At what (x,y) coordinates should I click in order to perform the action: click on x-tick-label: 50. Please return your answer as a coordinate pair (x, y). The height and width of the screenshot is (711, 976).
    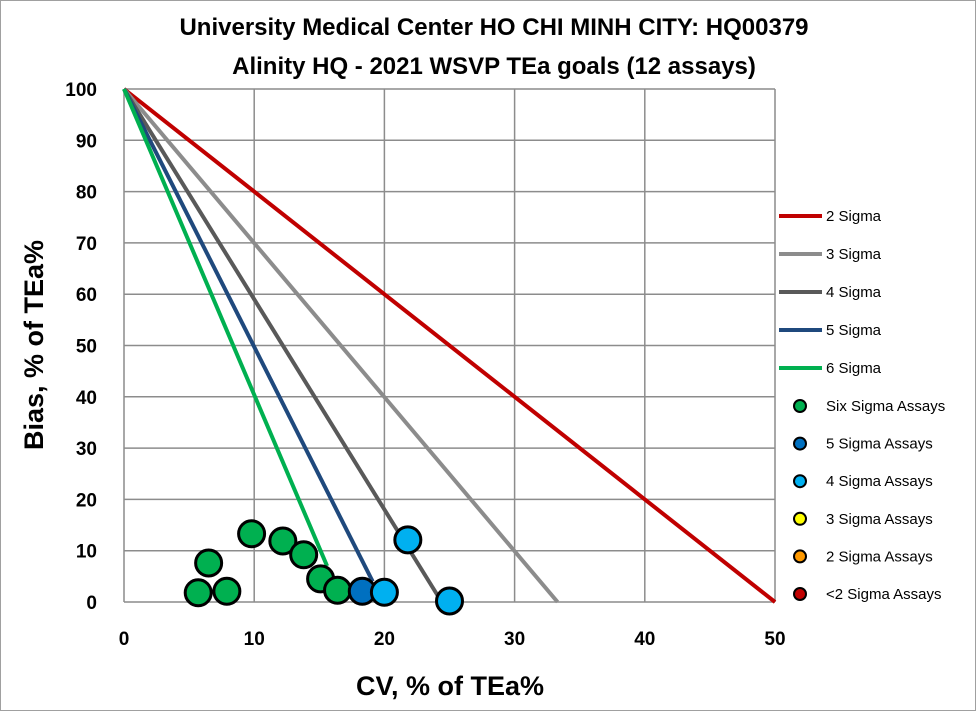
    Looking at the image, I should click on (774, 639).